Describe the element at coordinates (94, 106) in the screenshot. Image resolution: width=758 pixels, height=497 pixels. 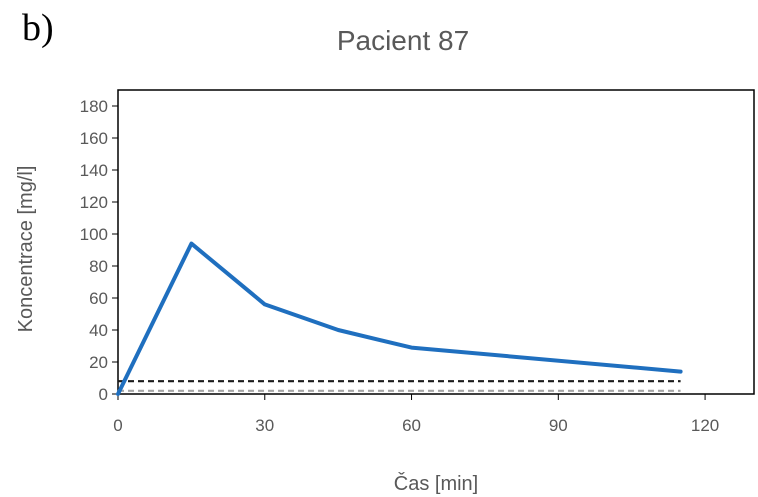
I see `y-tick-label: 180` at that location.